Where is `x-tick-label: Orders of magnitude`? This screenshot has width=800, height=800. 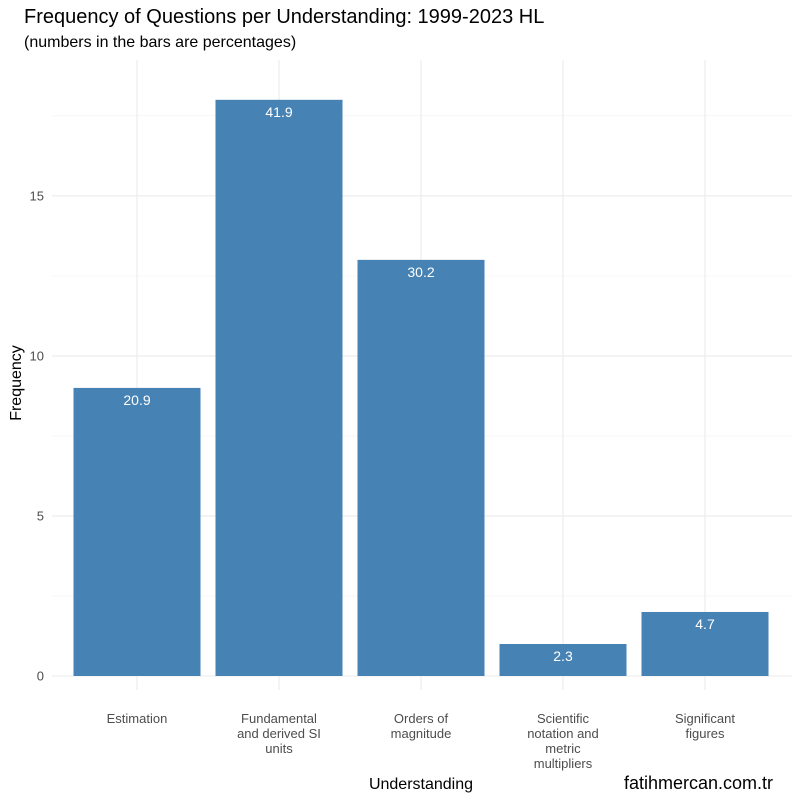 x-tick-label: Orders of magnitude is located at coordinates (421, 726).